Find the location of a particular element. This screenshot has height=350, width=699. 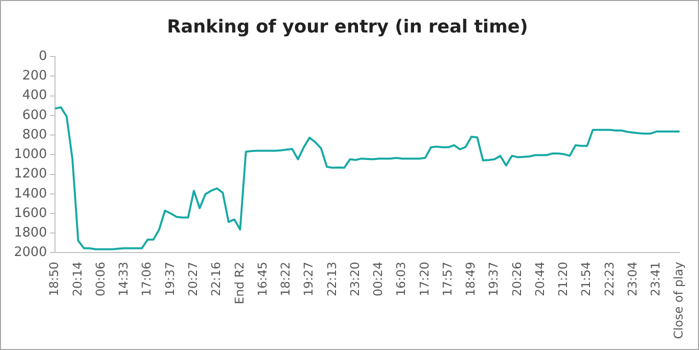

x-tick-label: 16:45 is located at coordinates (262, 279).